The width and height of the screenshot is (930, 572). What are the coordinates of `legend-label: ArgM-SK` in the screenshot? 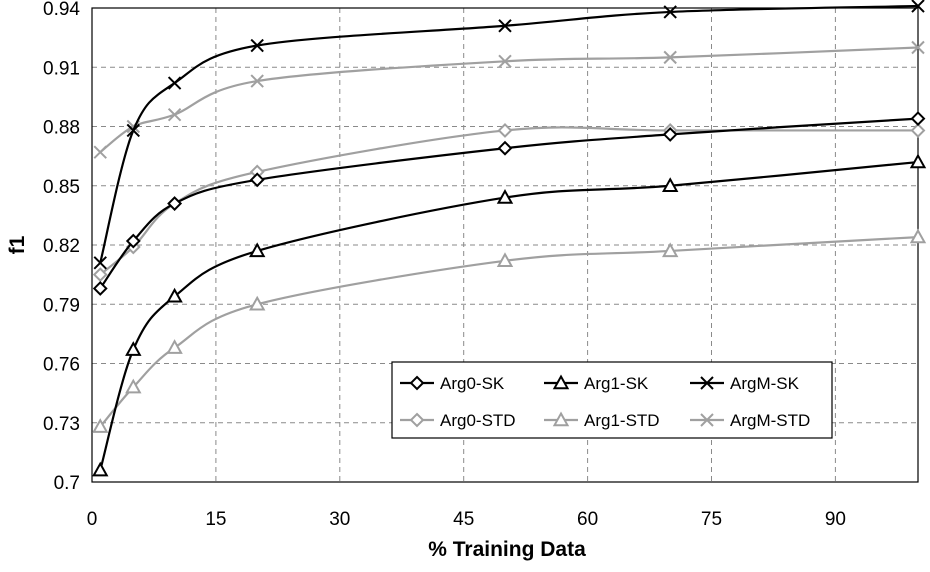 It's located at (765, 383).